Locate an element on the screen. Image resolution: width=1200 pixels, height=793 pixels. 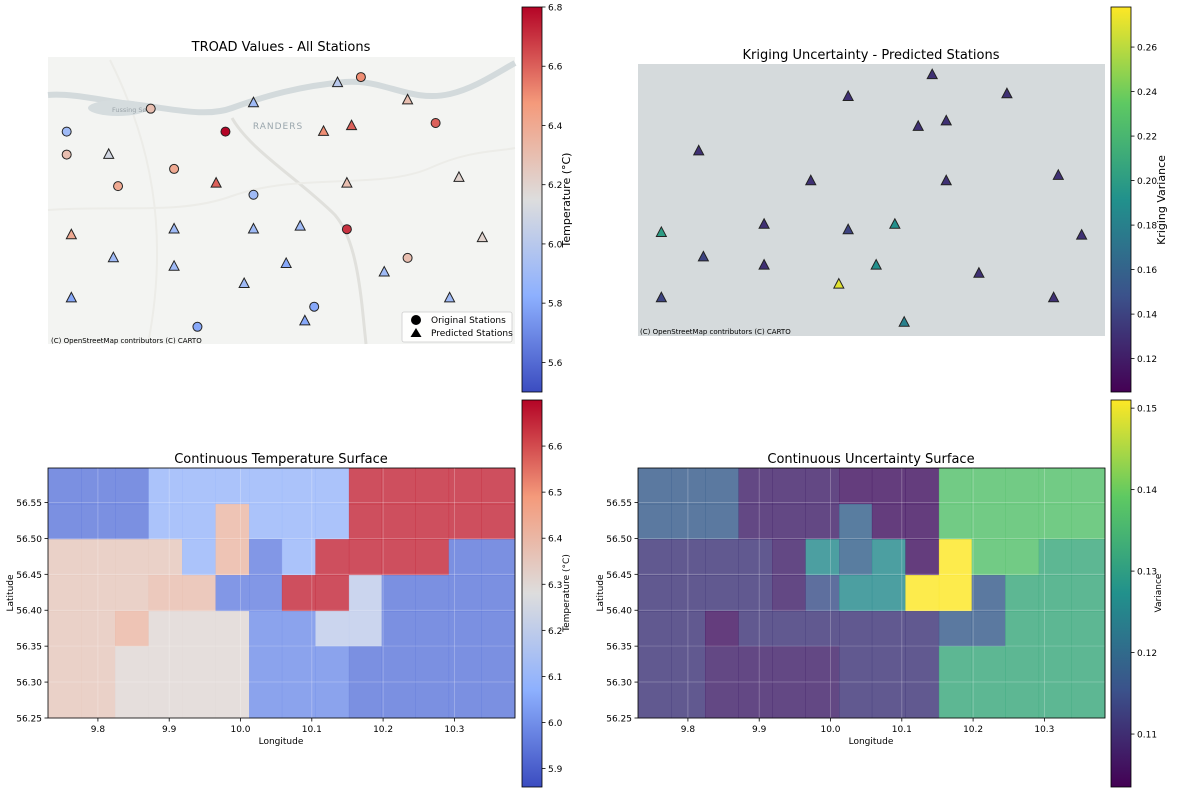
y-tick-label: 56.50 is located at coordinates (29, 540).